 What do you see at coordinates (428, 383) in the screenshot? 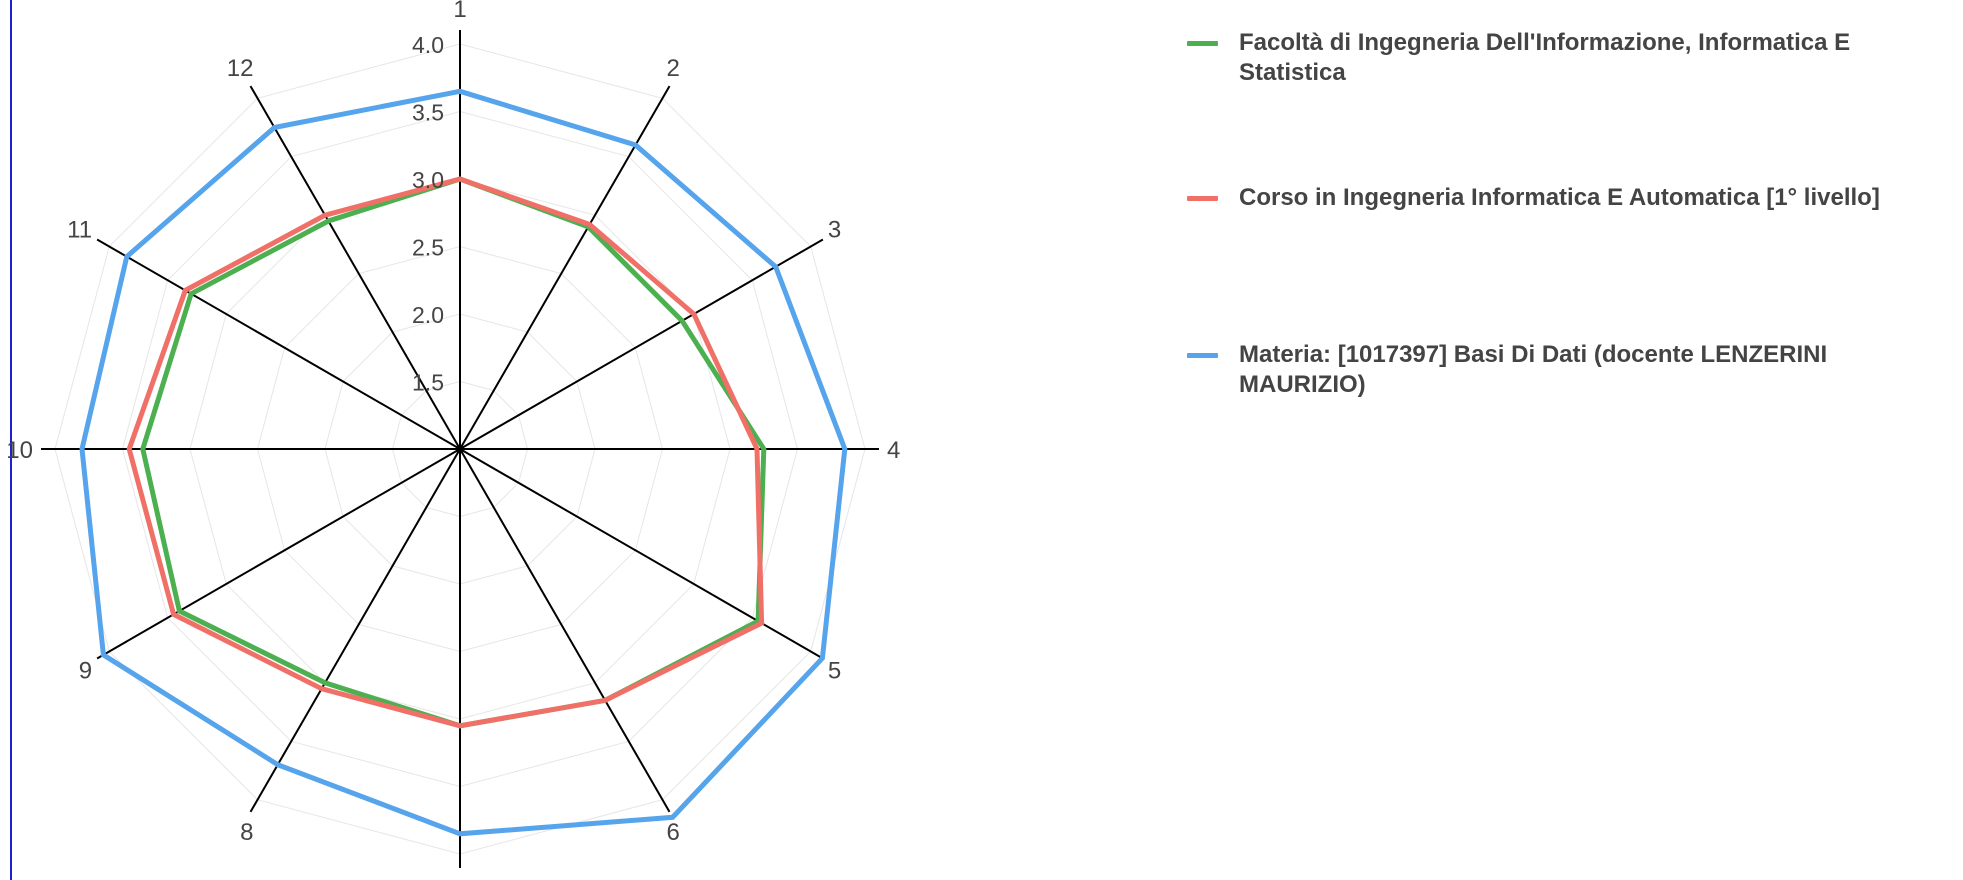
I see `radial-tick-label: 1.5` at bounding box center [428, 383].